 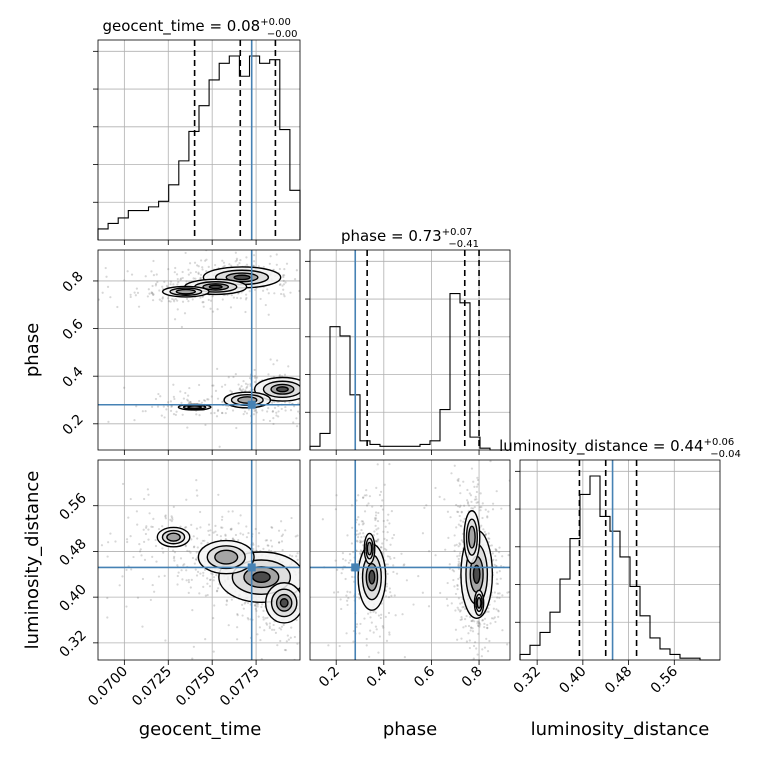 What do you see at coordinates (620, 729) in the screenshot?
I see `xlabel-luminosity-distance: luminosity_distance` at bounding box center [620, 729].